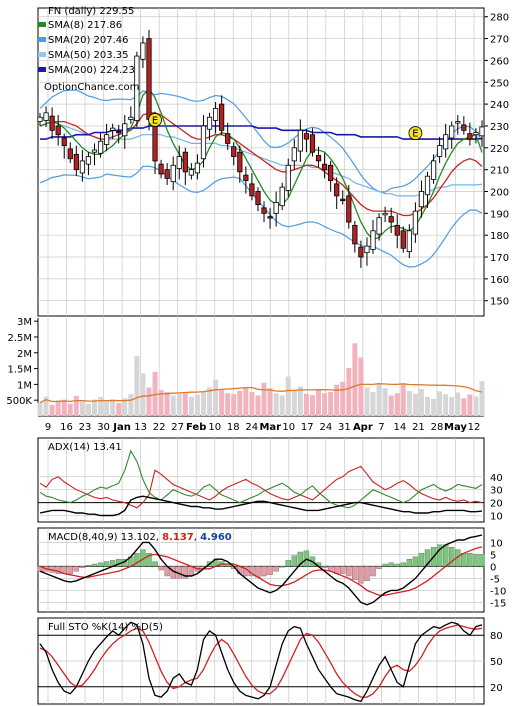  I want to click on bollinger-lower, so click(261, 216).